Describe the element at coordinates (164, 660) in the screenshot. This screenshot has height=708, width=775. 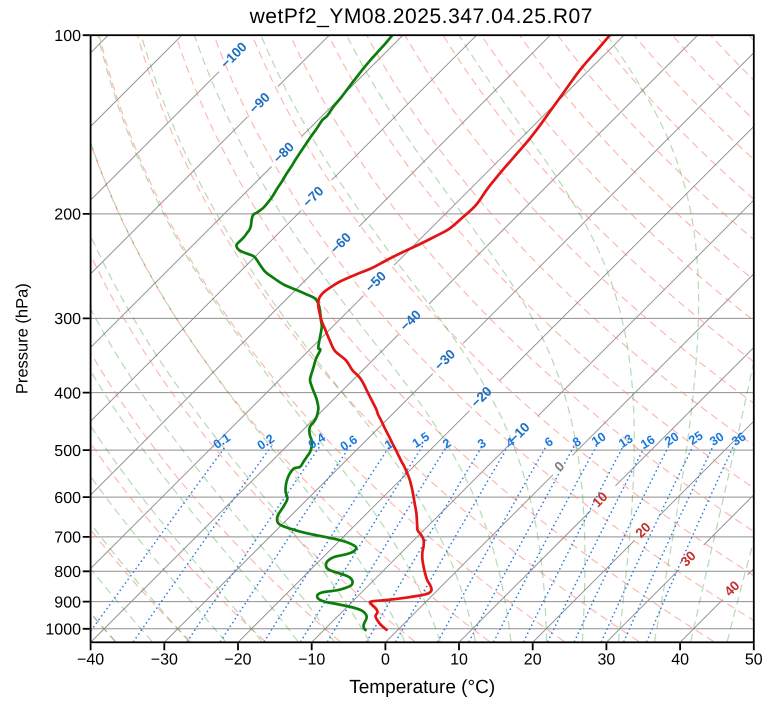
I see `svg-text: −30` at that location.